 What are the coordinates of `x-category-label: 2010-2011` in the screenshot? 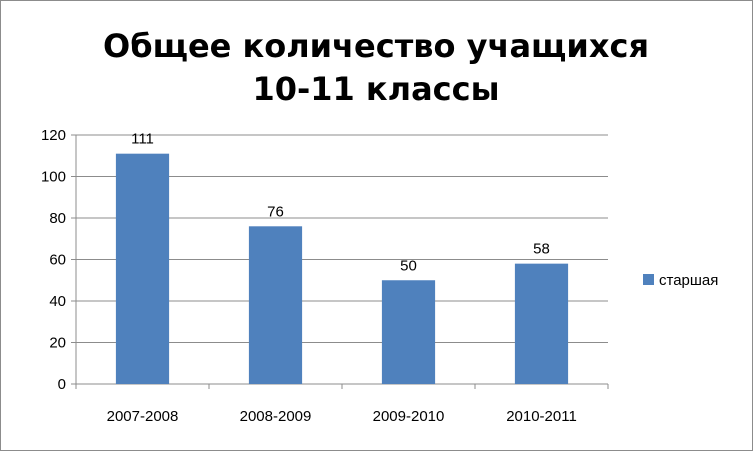 It's located at (541, 416).